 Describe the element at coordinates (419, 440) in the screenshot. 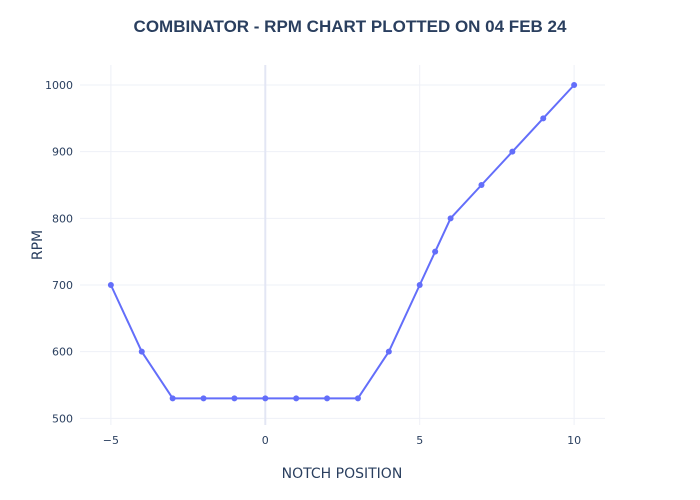

I see `x-tick-label: 5` at that location.